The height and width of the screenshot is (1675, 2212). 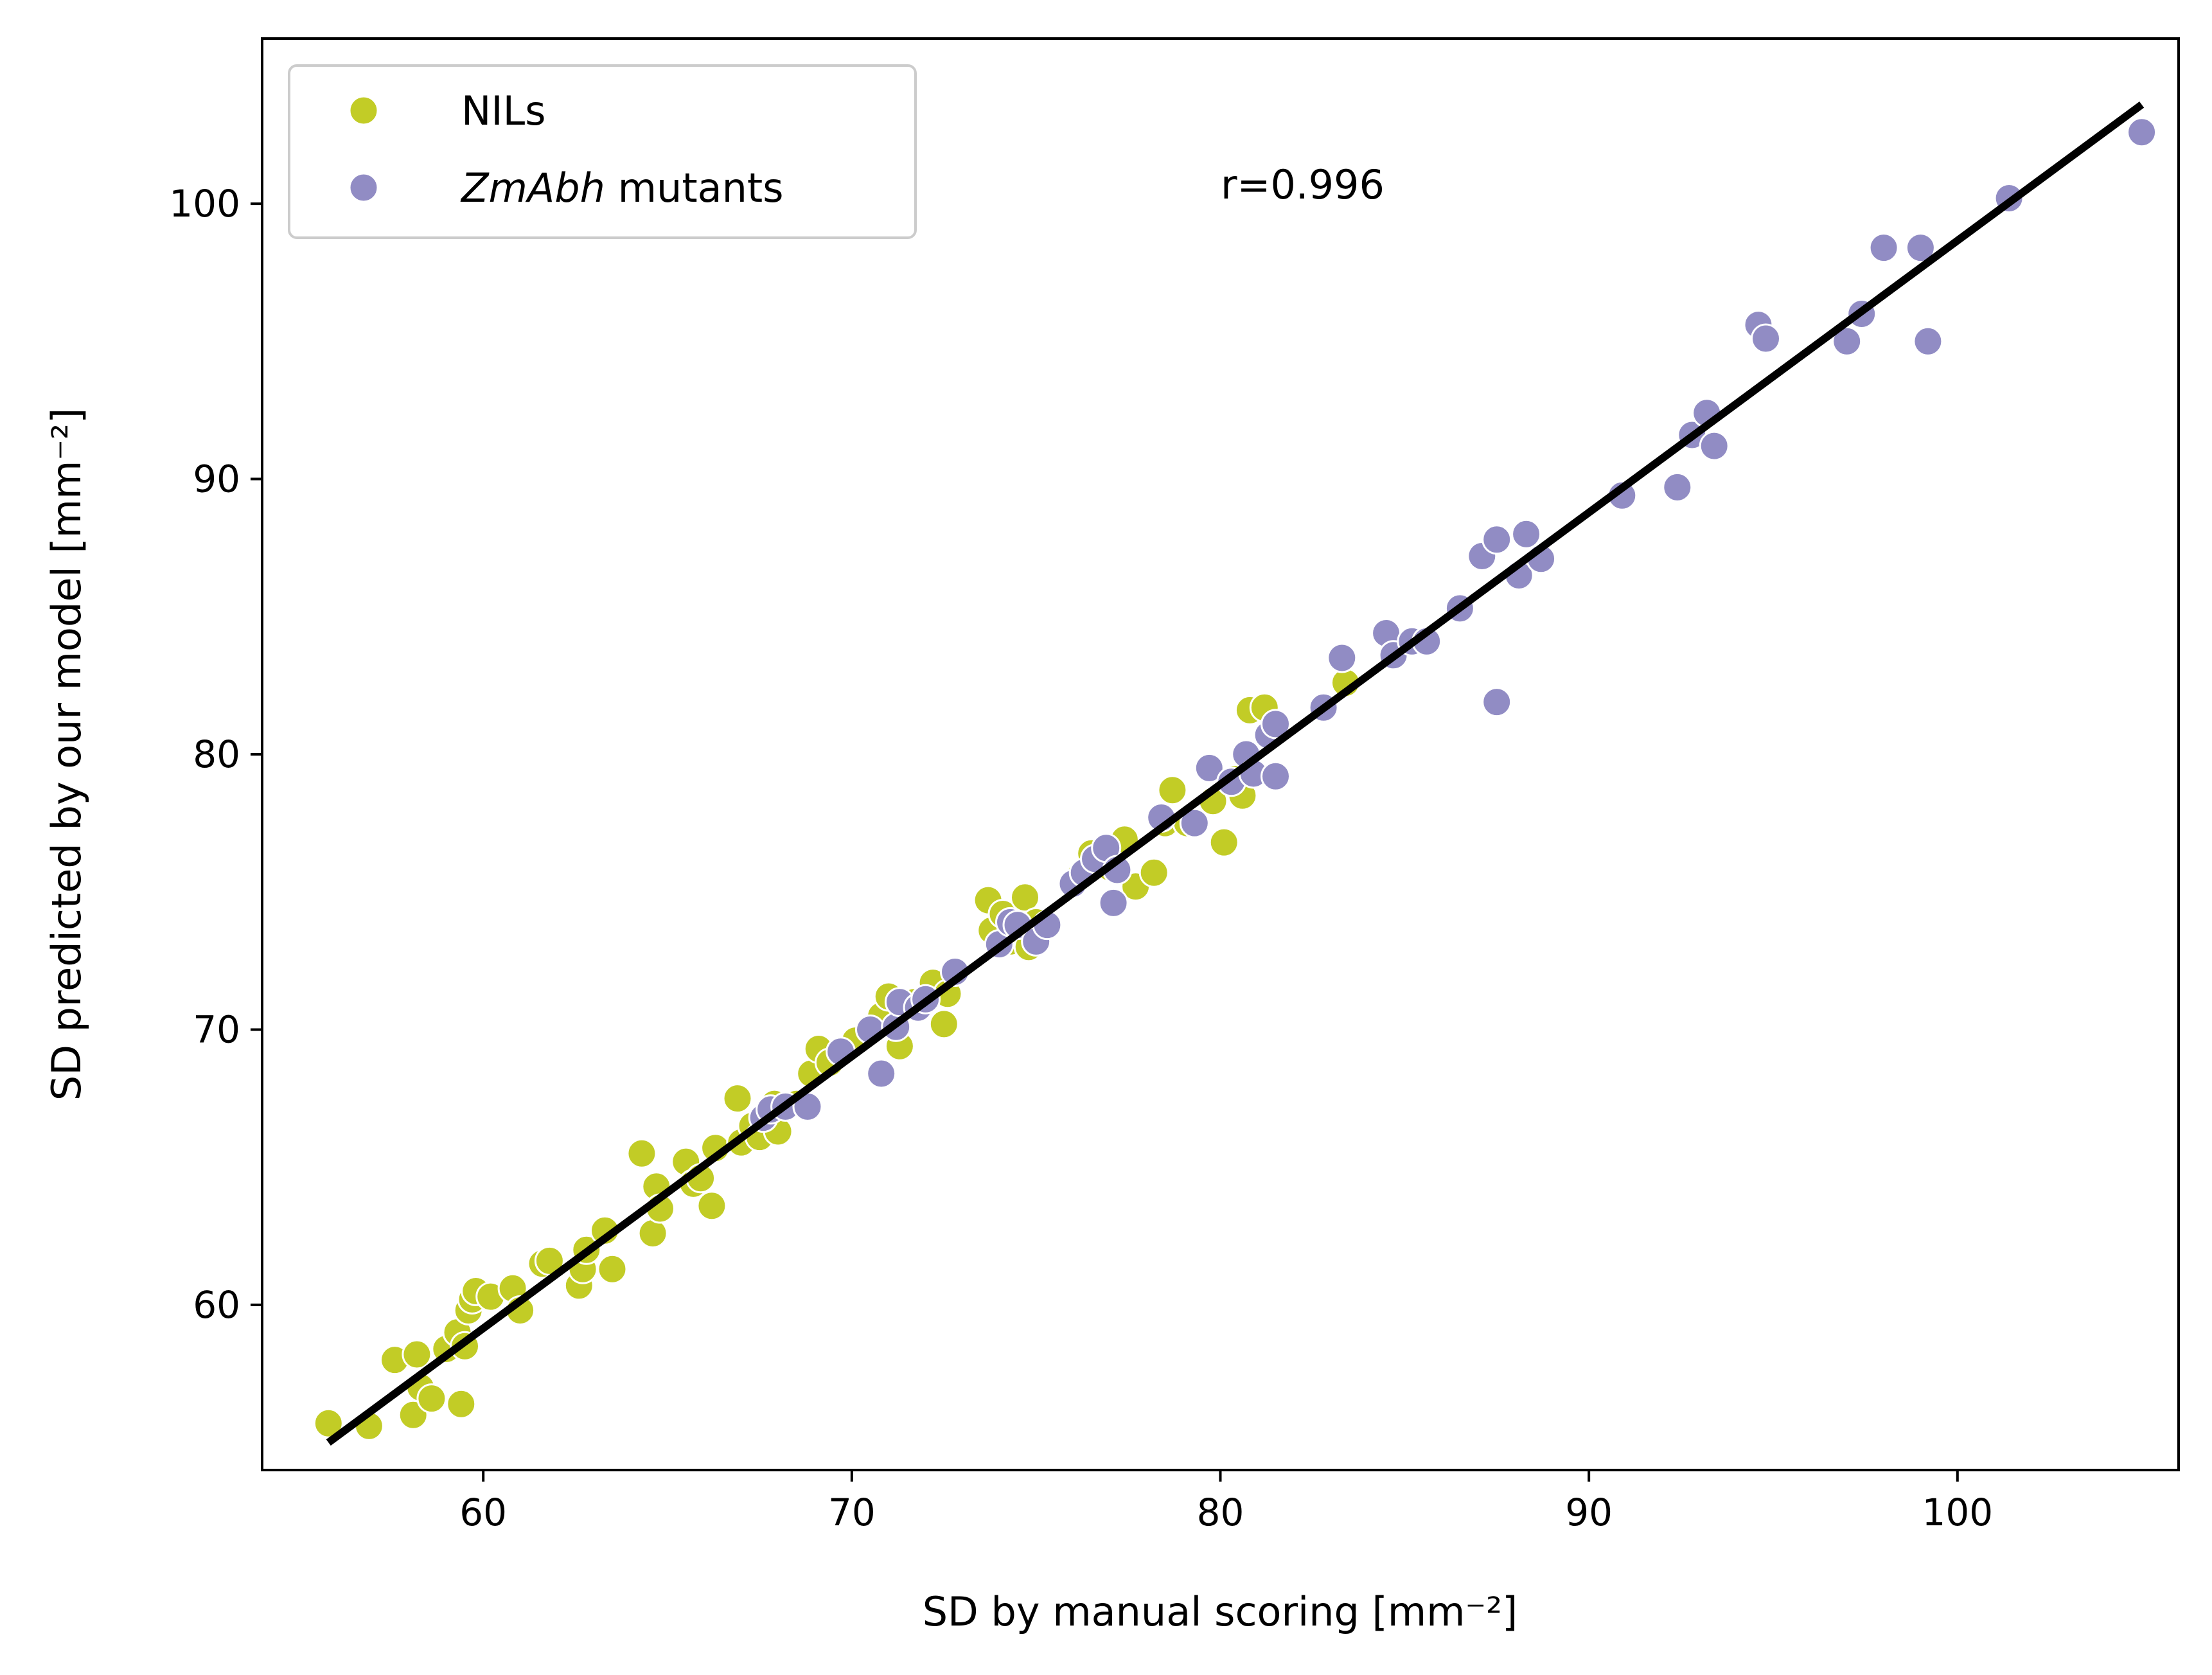 I want to click on x-tick-label-80: 80, so click(x=1220, y=1512).